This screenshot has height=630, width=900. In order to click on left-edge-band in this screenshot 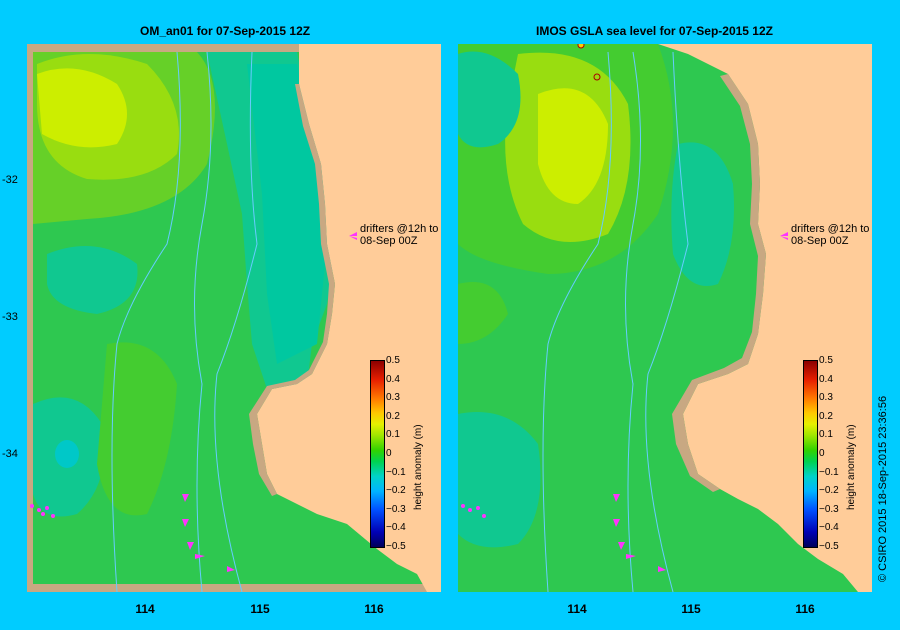, I will do `click(30, 318)`.